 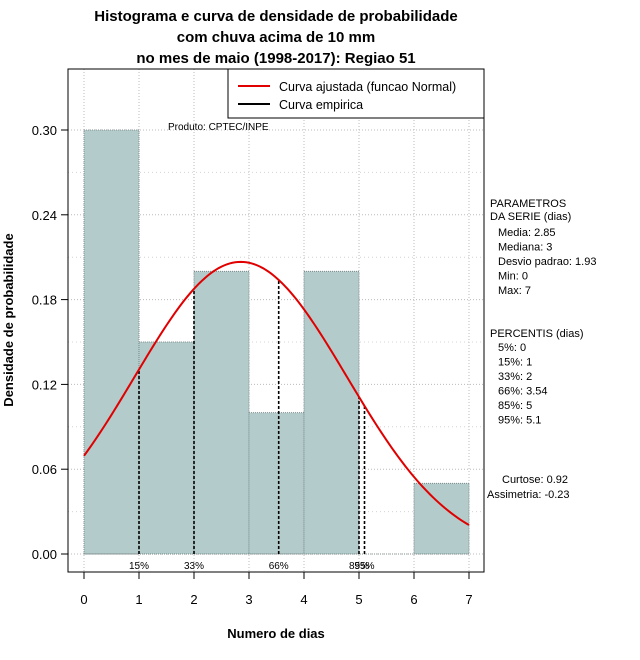 What do you see at coordinates (515, 363) in the screenshot?
I see `percentis-line: 15%: 1` at bounding box center [515, 363].